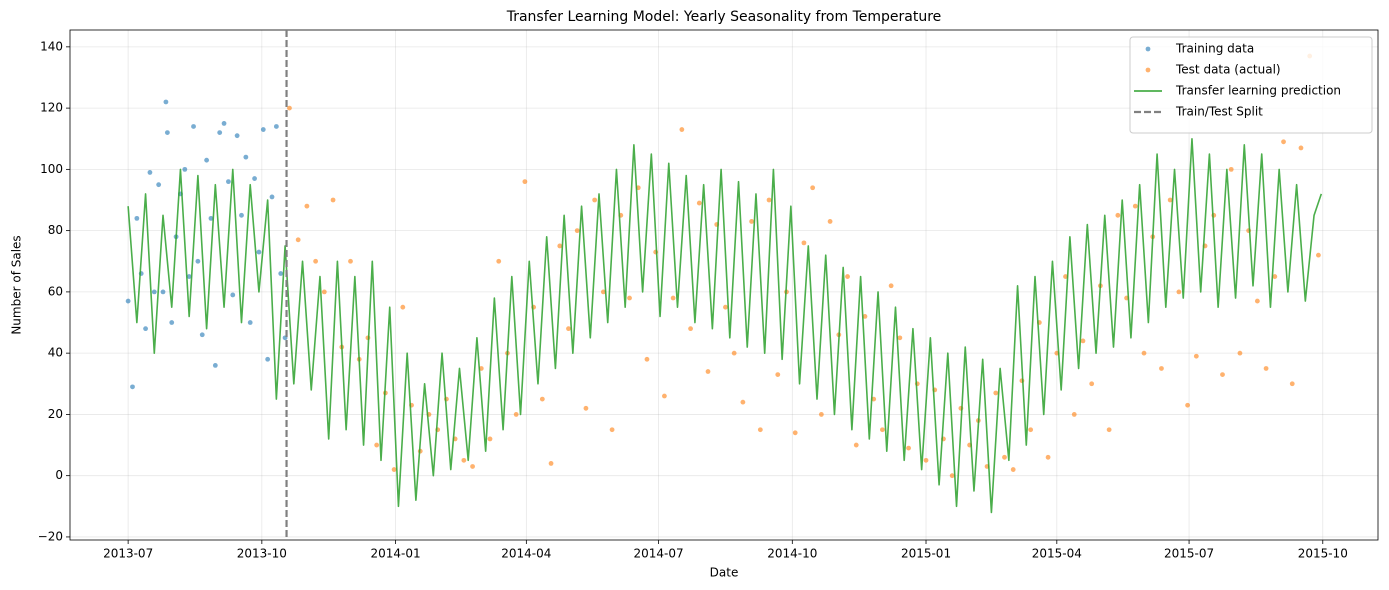 This screenshot has height=590, width=1389. What do you see at coordinates (51, 108) in the screenshot?
I see `y-tick-label: 120` at bounding box center [51, 108].